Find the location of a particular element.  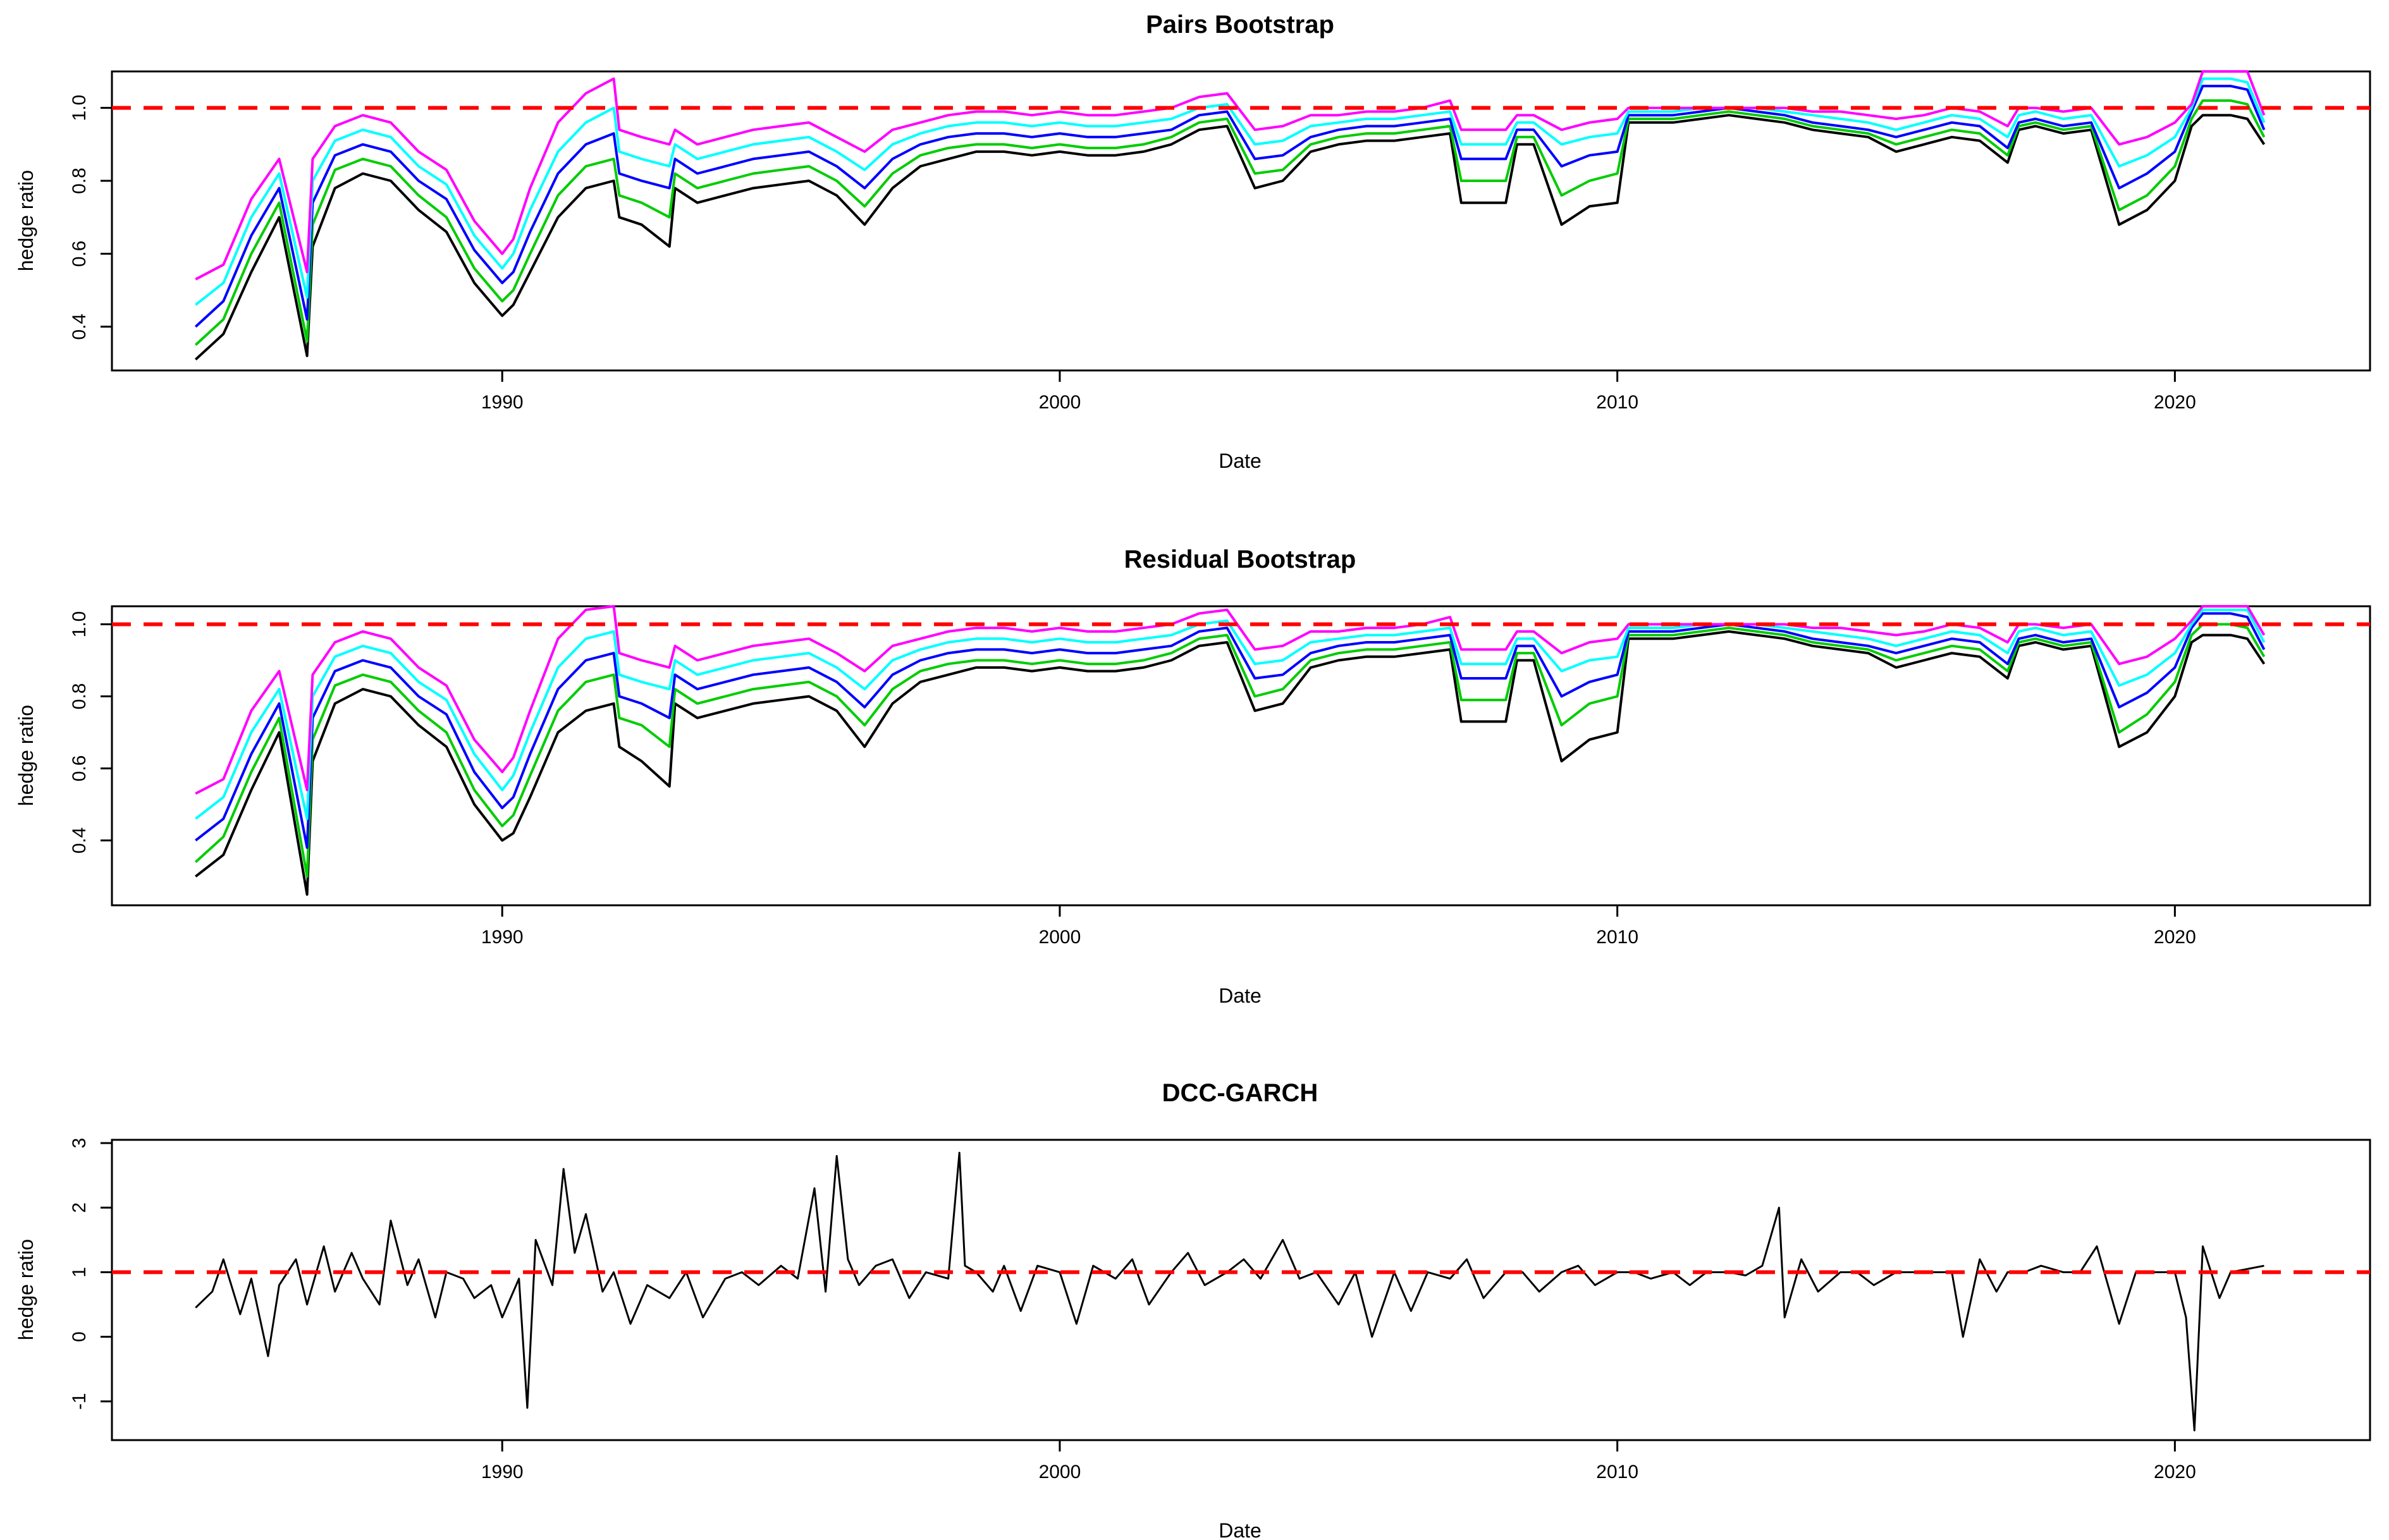

y-axis-ticks: -1 0 1 2 3 is located at coordinates (90, 1274).